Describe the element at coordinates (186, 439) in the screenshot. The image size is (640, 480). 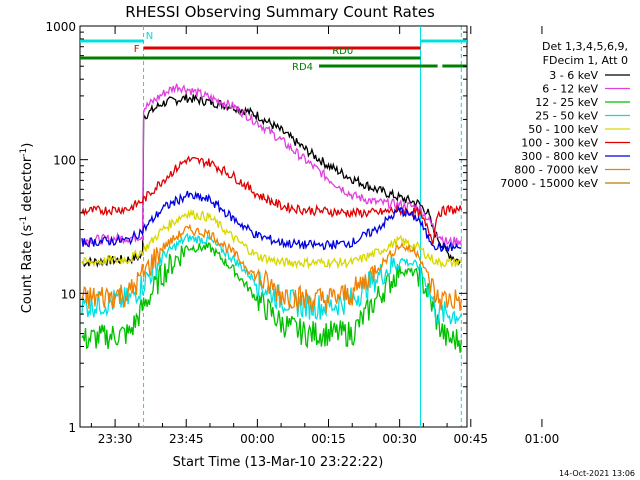
I see `x-tick-label: 23:45` at that location.